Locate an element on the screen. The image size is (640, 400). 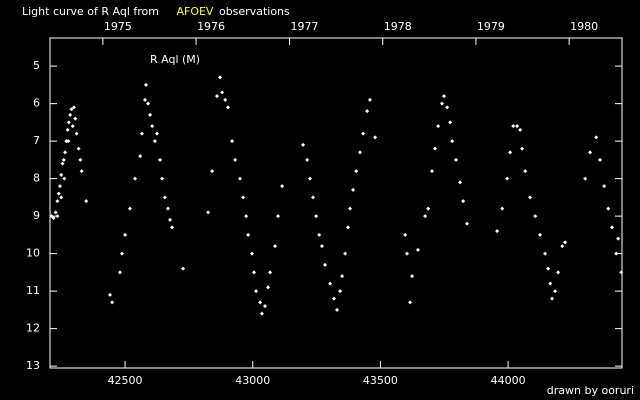
annotation: R Aql (M) is located at coordinates (175, 59).